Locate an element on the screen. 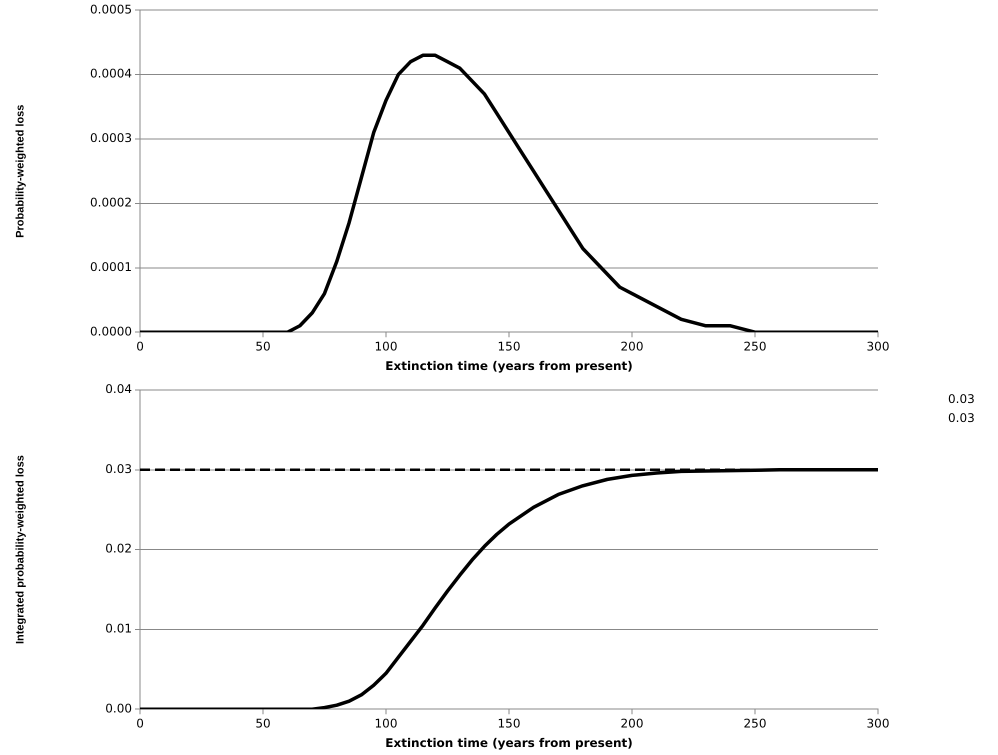 The height and width of the screenshot is (755, 998). y-tick-label: 0.04 is located at coordinates (118, 389).